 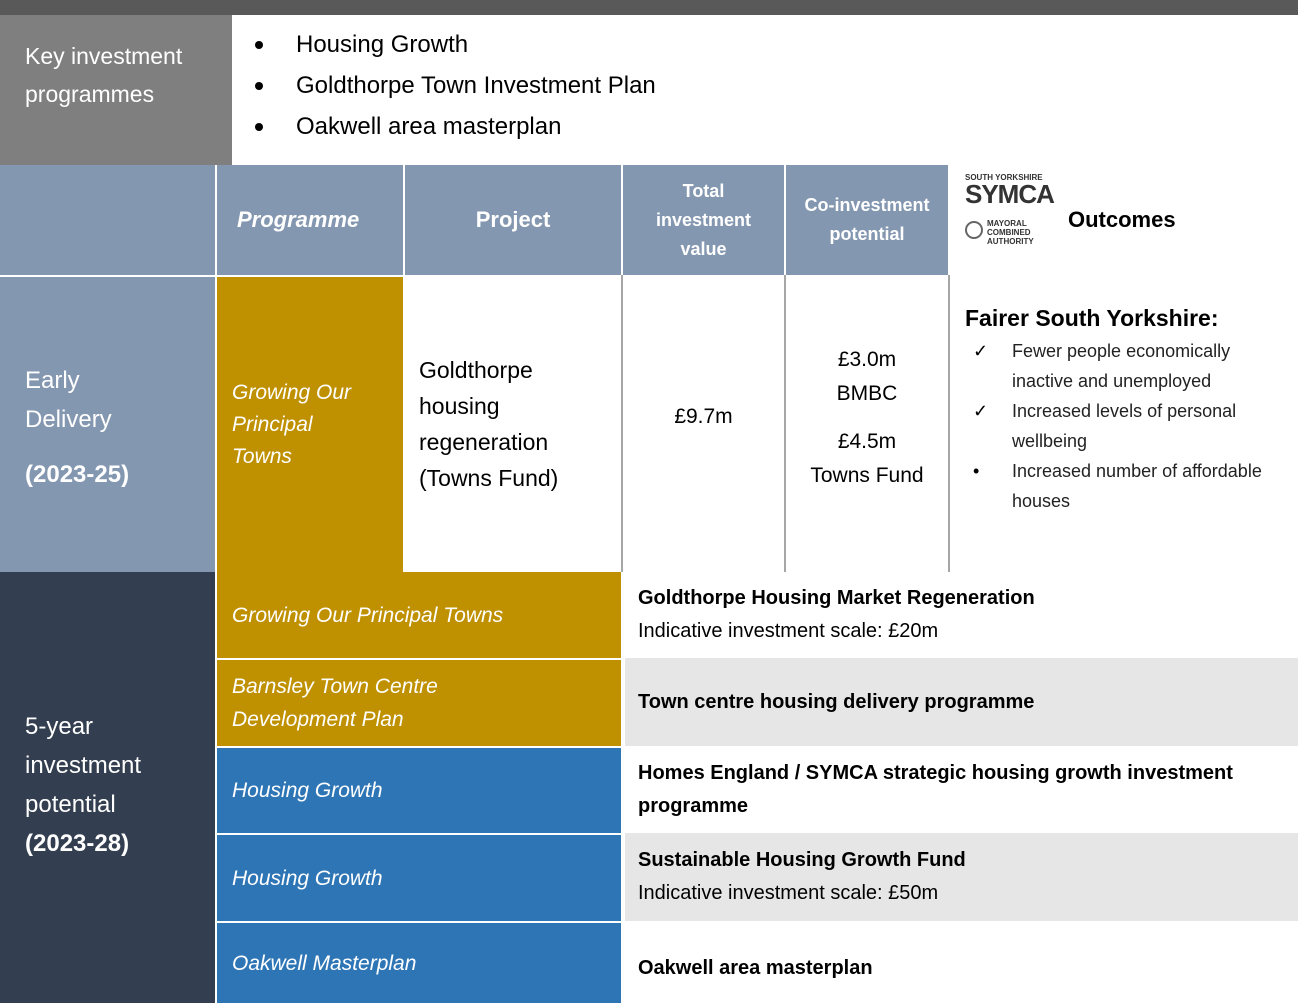 I want to click on logo-name: SYMCA, so click(x=1010, y=194).